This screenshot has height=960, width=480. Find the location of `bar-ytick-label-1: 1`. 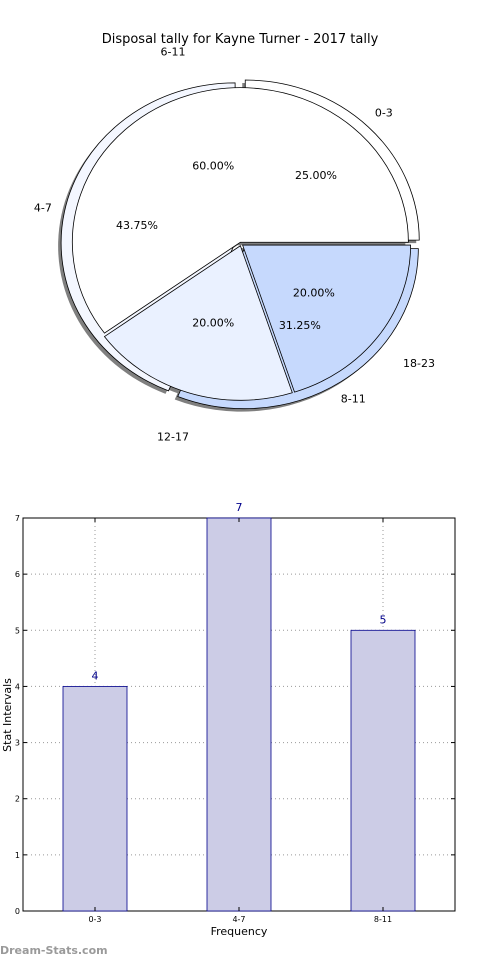

bar-ytick-label-1: 1 is located at coordinates (17, 855).